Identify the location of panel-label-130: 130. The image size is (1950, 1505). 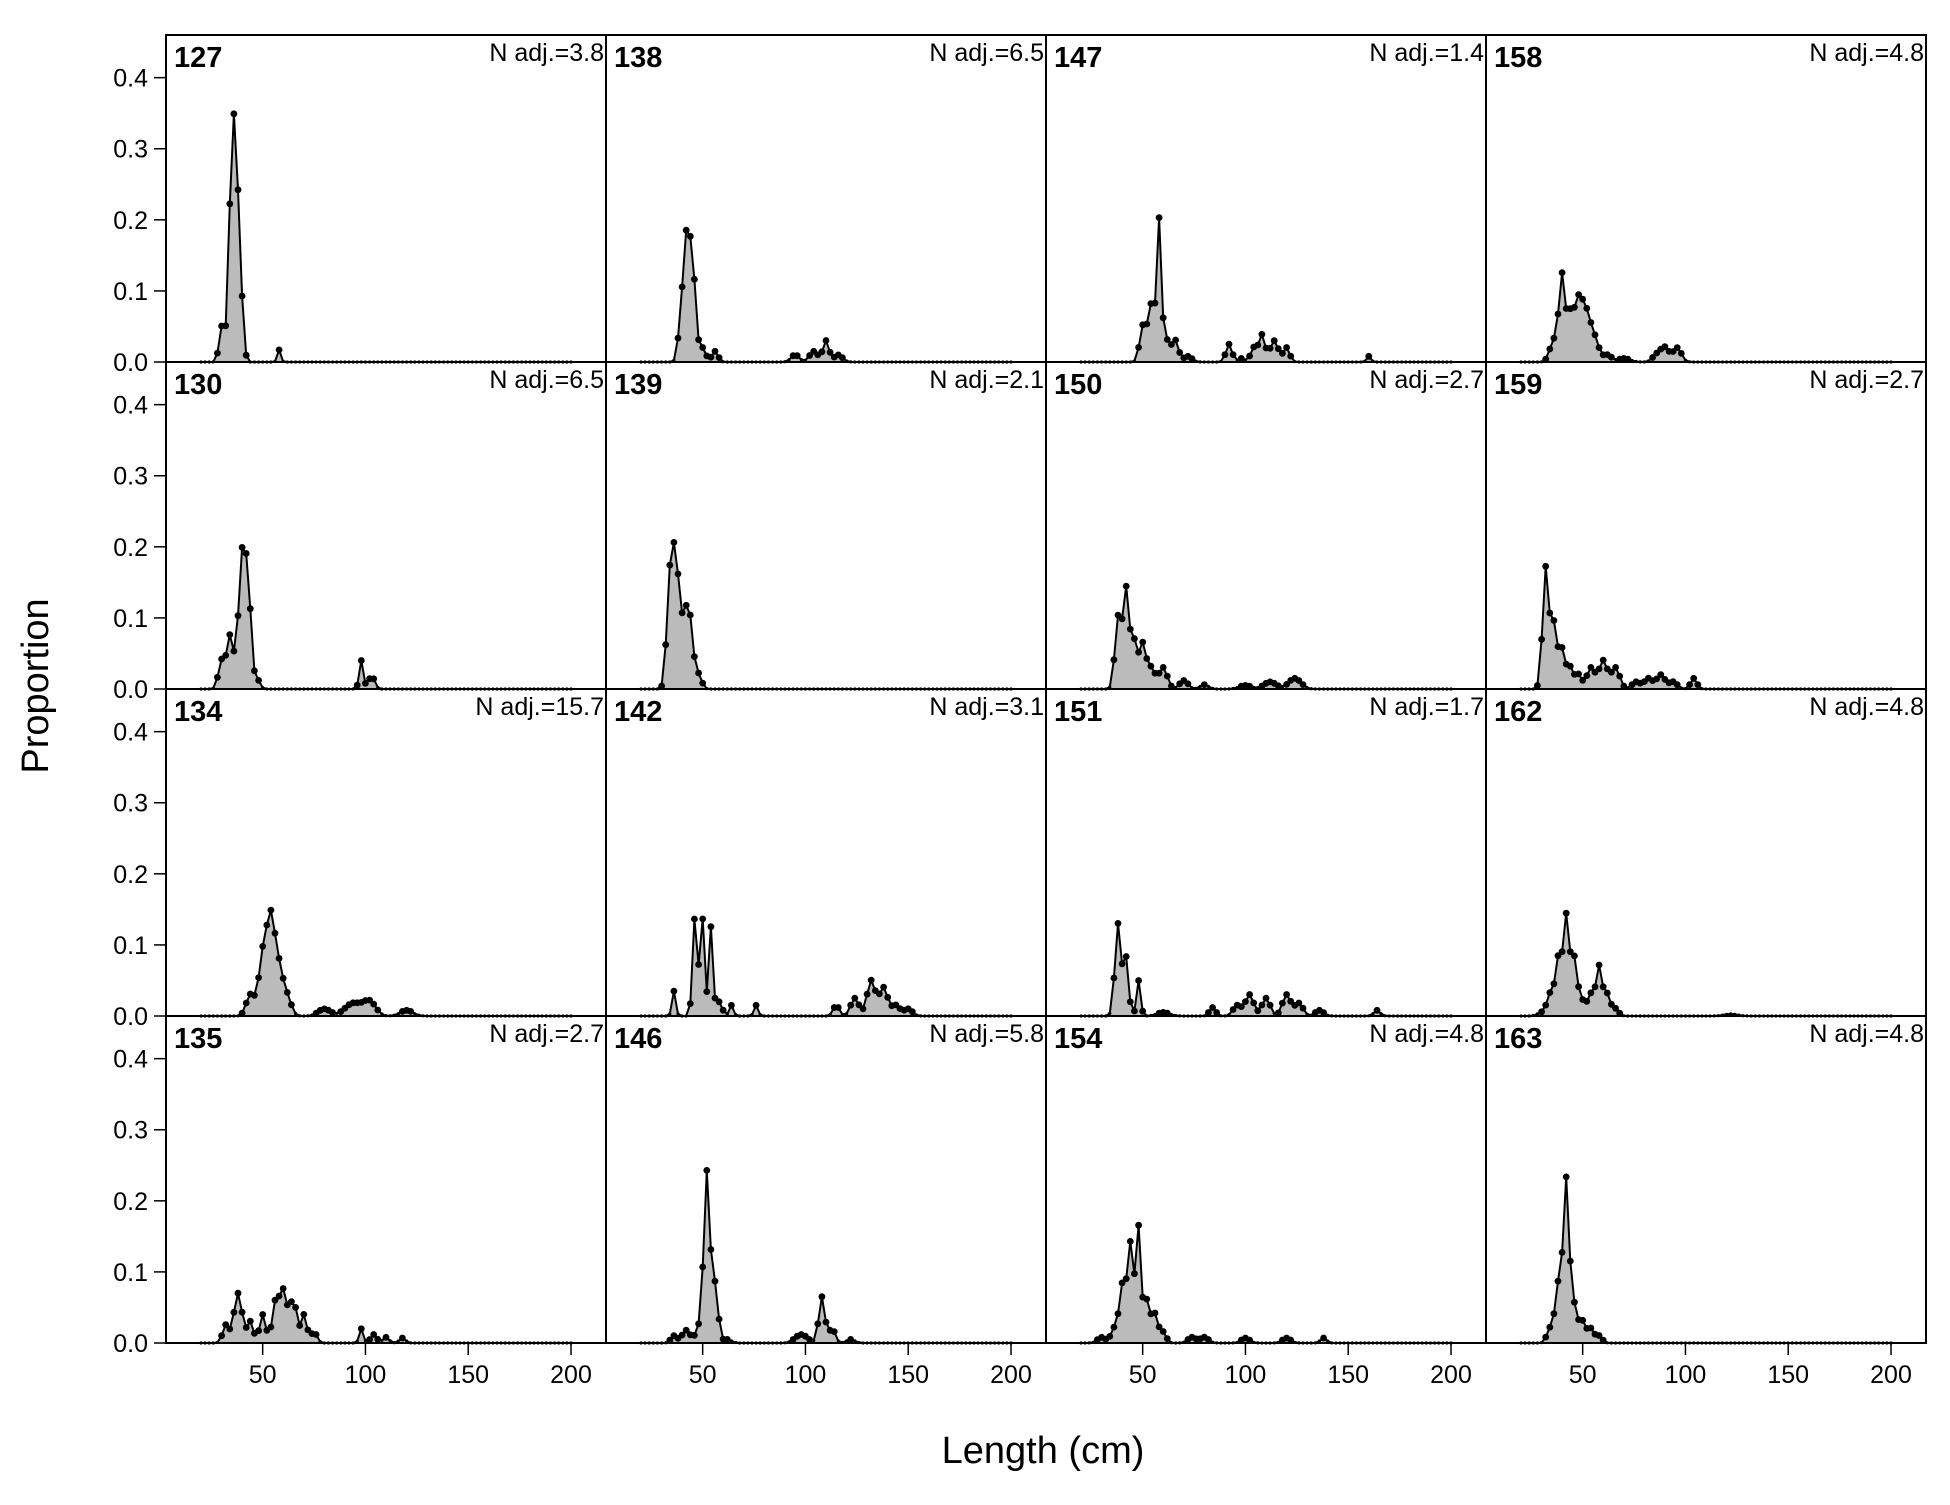
(198, 385).